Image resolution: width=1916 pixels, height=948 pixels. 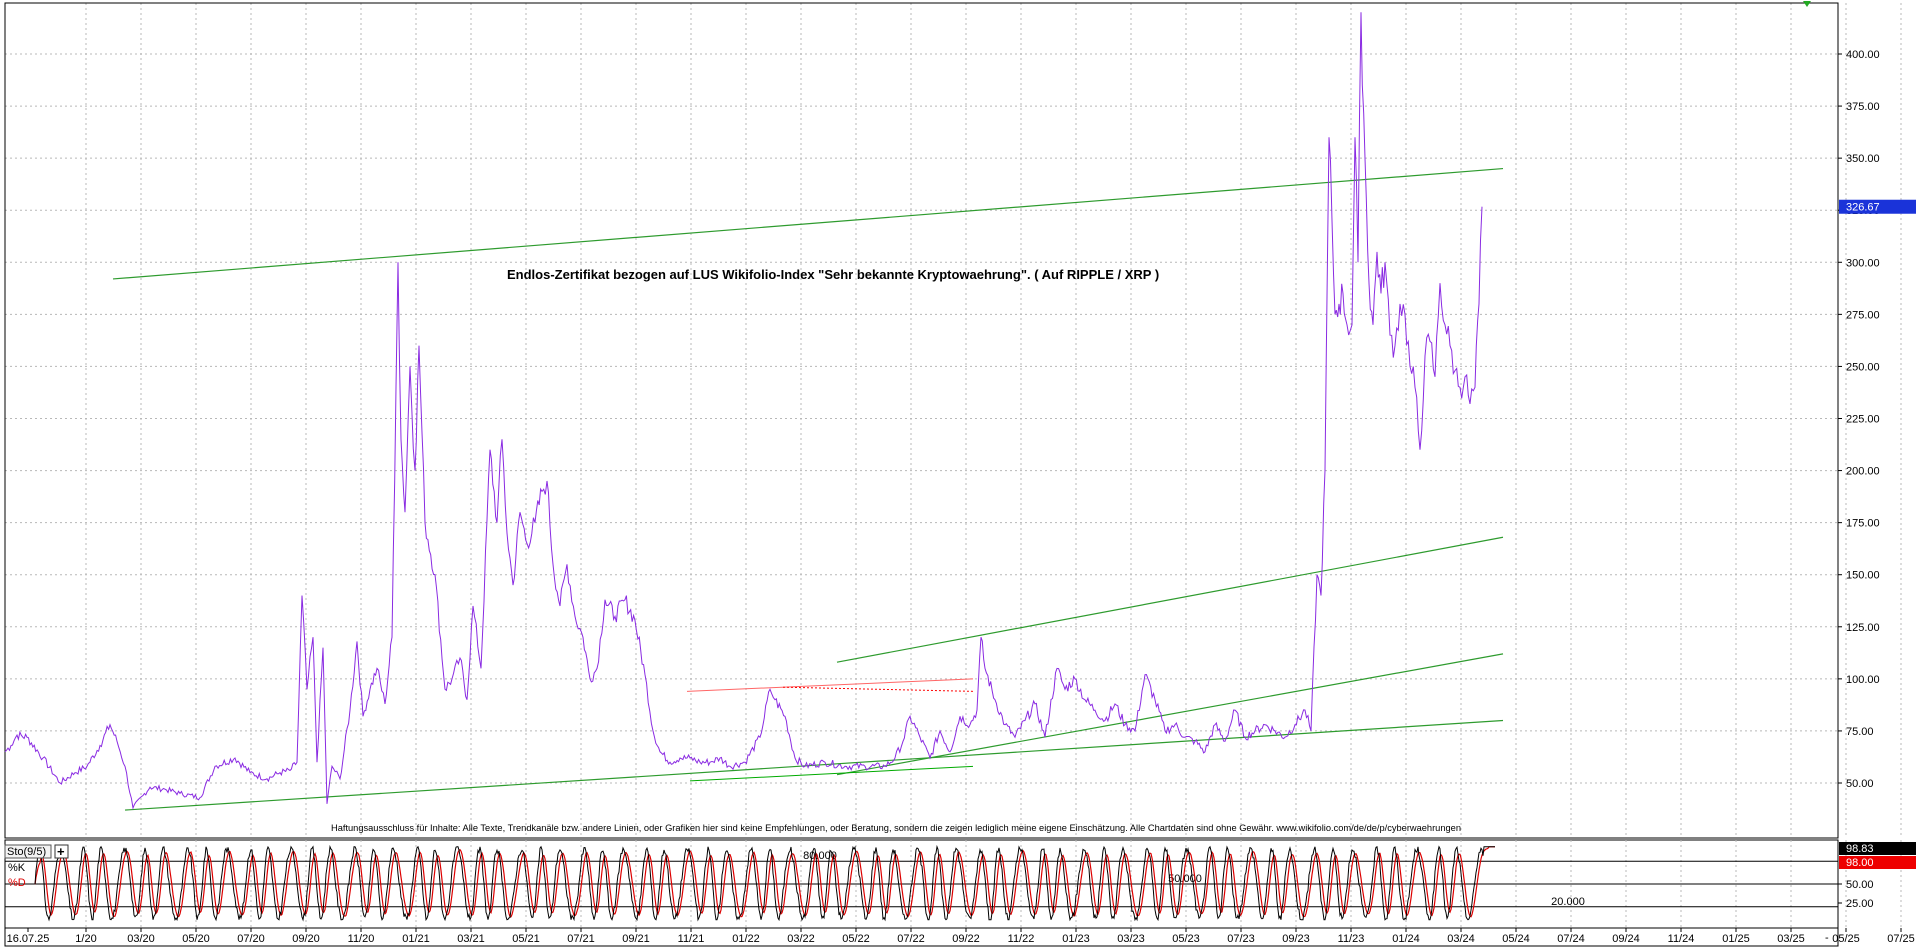 I want to click on x-tick-label: 11/24, so click(x=1681, y=939).